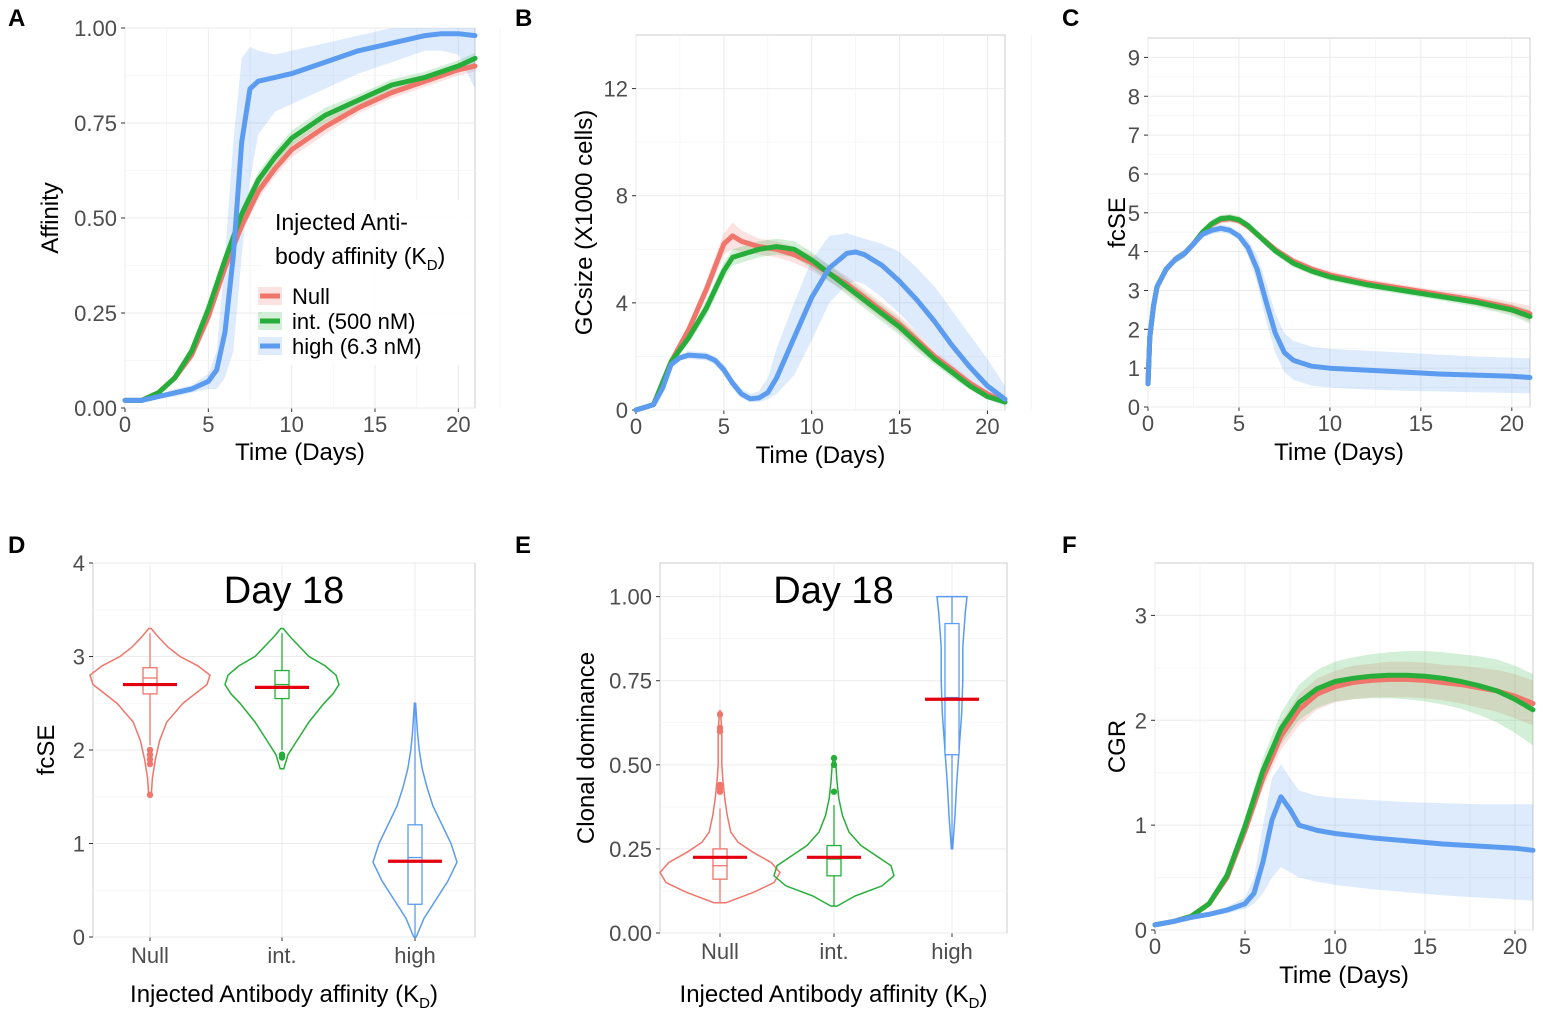  What do you see at coordinates (274, 994) in the screenshot?
I see `x-axis-title-text: Injected Antibody affinity (K` at bounding box center [274, 994].